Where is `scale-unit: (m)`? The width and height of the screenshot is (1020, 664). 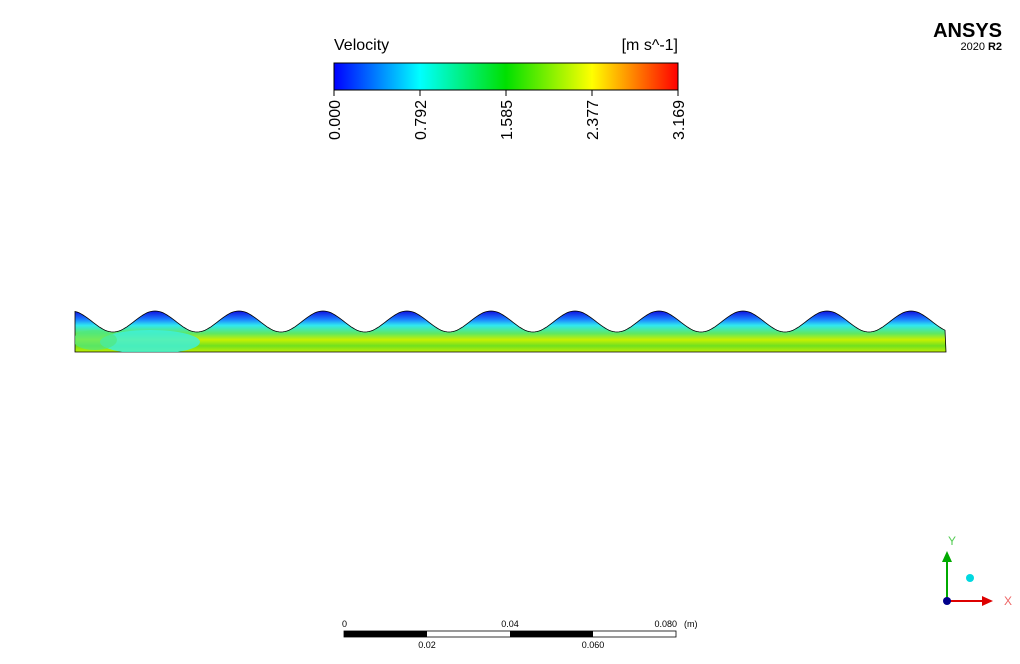 scale-unit: (m) is located at coordinates (691, 624).